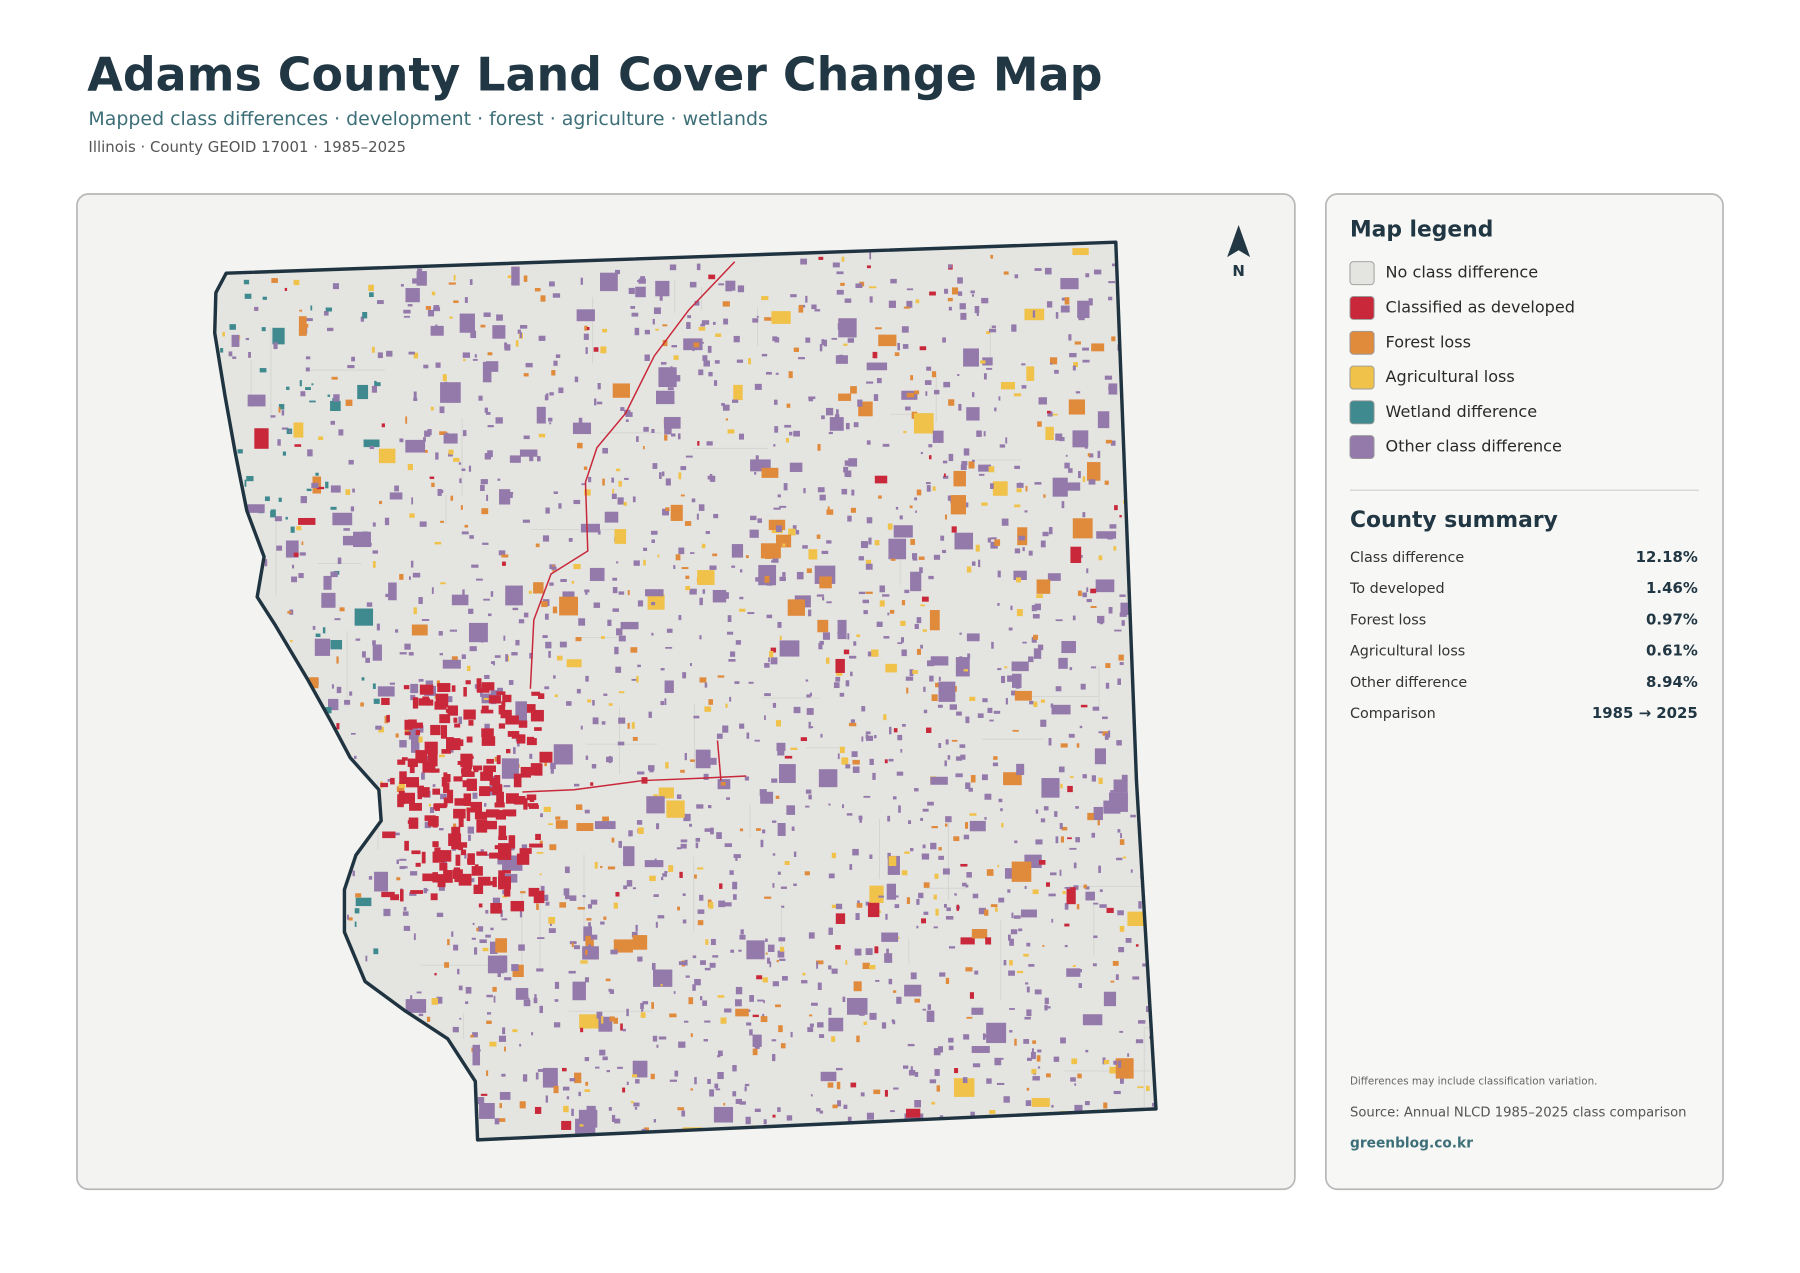 The image size is (1800, 1273). Describe the element at coordinates (1672, 682) in the screenshot. I see `summary-value: 8.94%` at that location.